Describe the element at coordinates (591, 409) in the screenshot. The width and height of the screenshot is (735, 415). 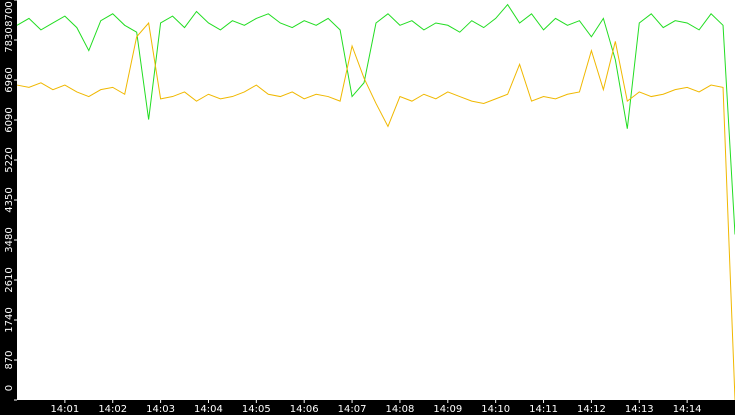
I see `x-tick-label: 14:12` at that location.